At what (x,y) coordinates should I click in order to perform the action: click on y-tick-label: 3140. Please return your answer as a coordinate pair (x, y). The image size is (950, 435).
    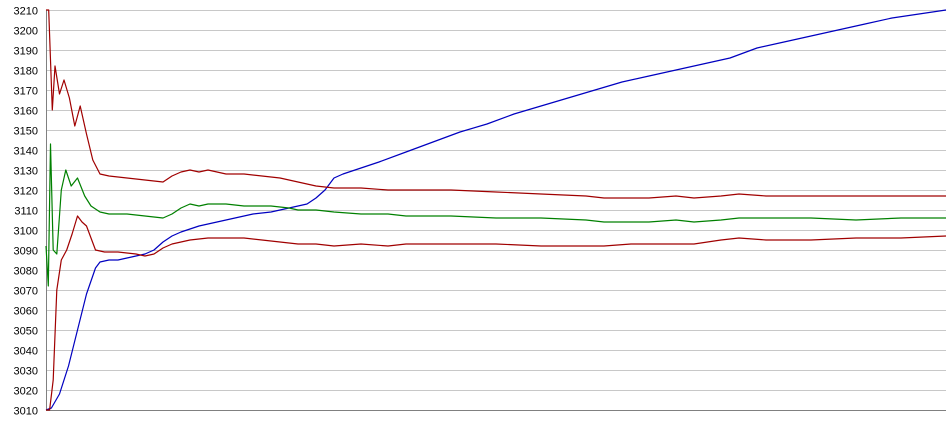
    Looking at the image, I should click on (26, 152).